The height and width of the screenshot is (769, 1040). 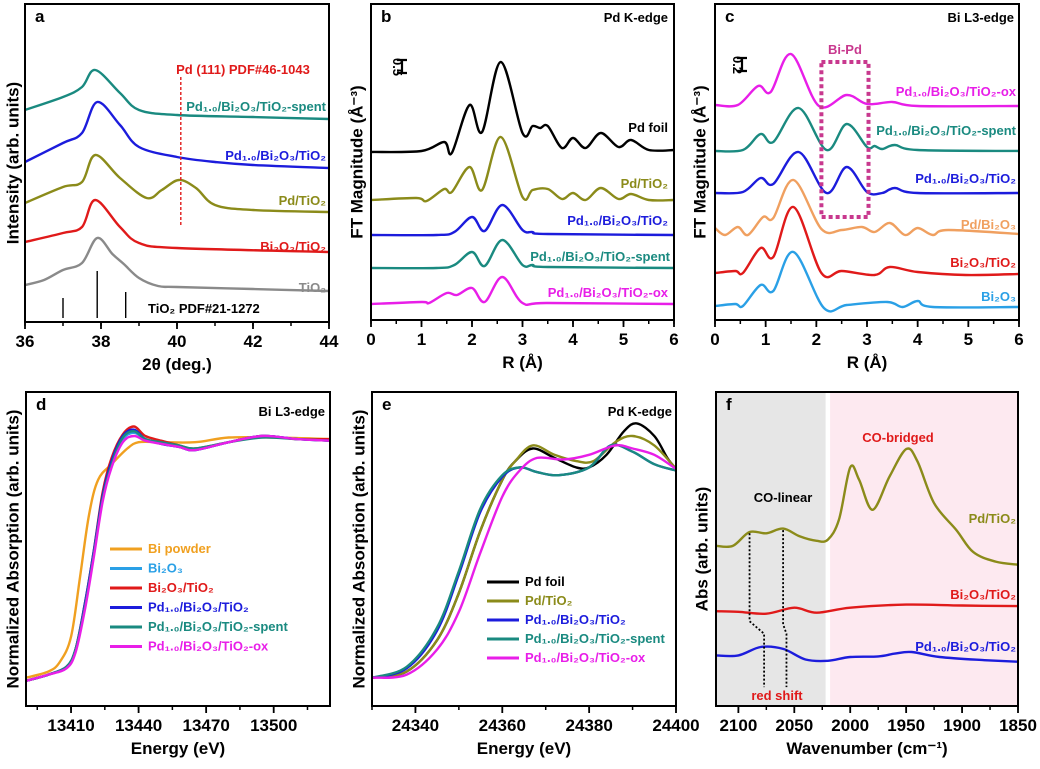 What do you see at coordinates (771, 549) in the screenshot?
I see `shaded-region` at bounding box center [771, 549].